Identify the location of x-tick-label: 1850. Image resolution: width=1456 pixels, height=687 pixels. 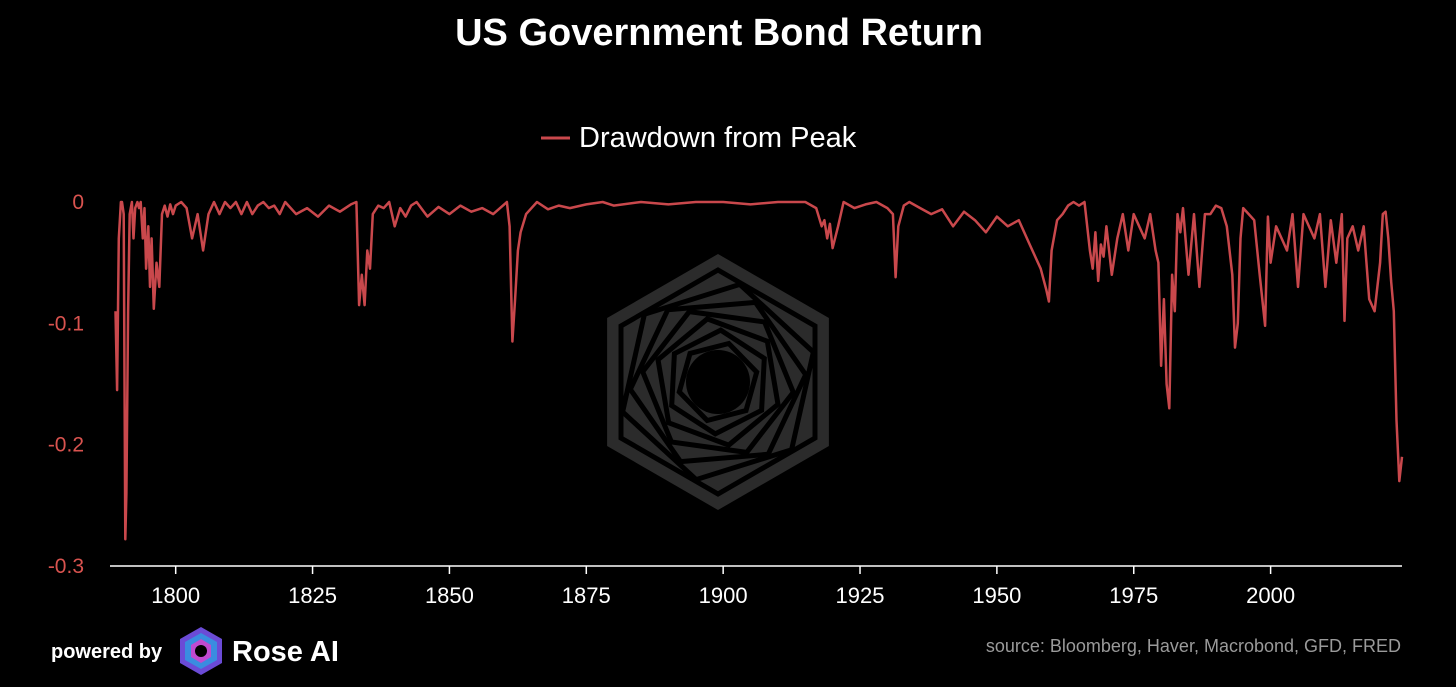
(449, 595).